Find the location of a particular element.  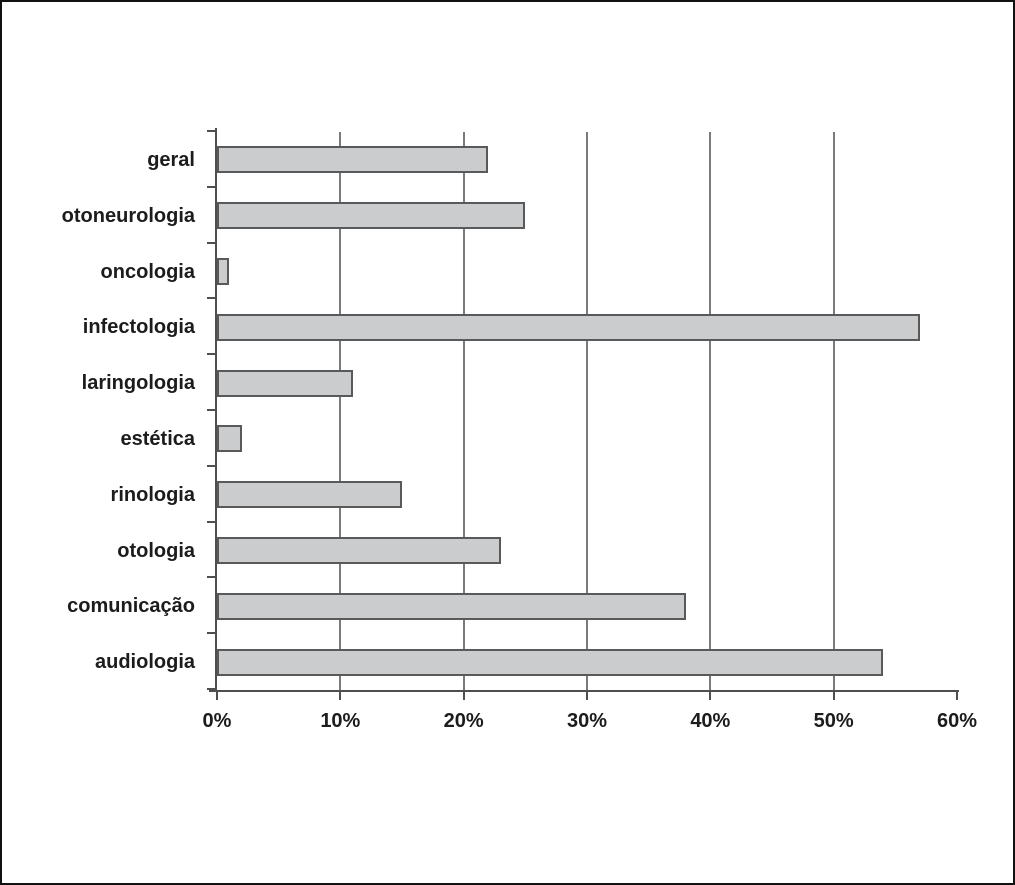

category-label-otoneurologia: otoneurologia is located at coordinates (128, 215).